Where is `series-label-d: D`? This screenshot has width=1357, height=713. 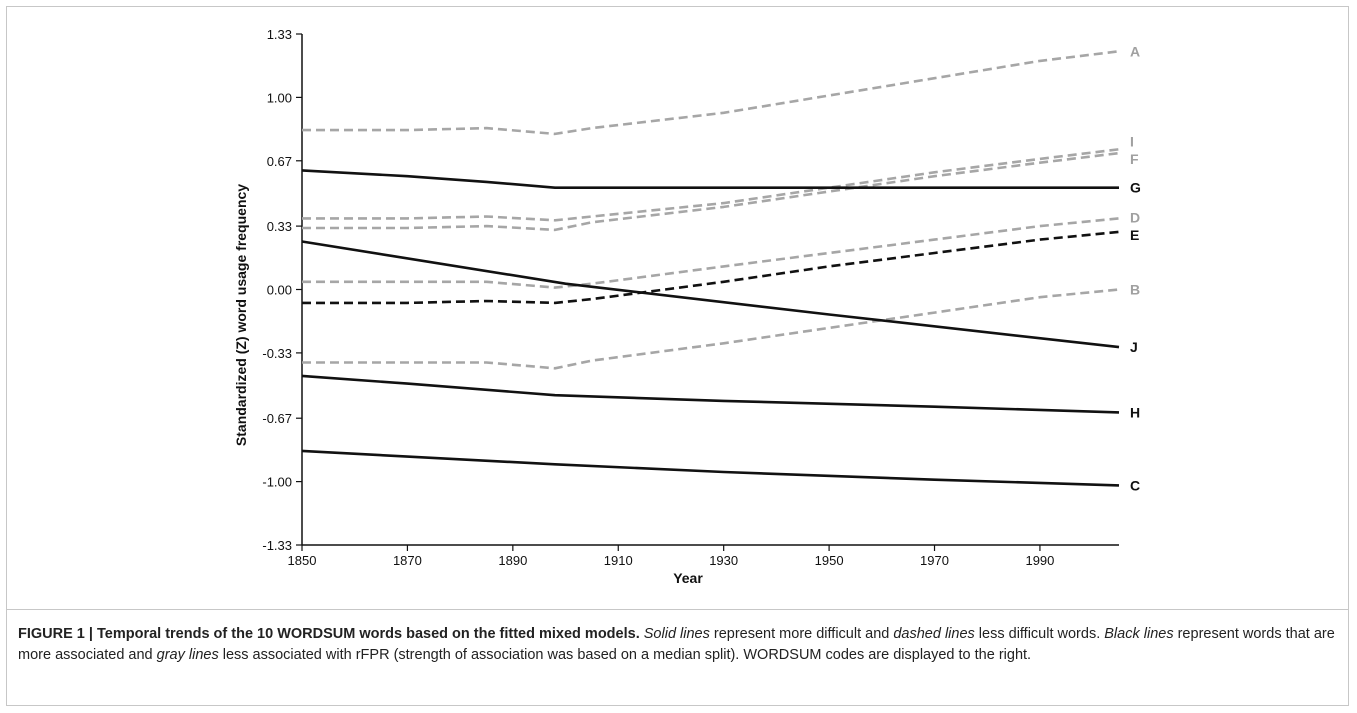
series-label-d: D is located at coordinates (1135, 217).